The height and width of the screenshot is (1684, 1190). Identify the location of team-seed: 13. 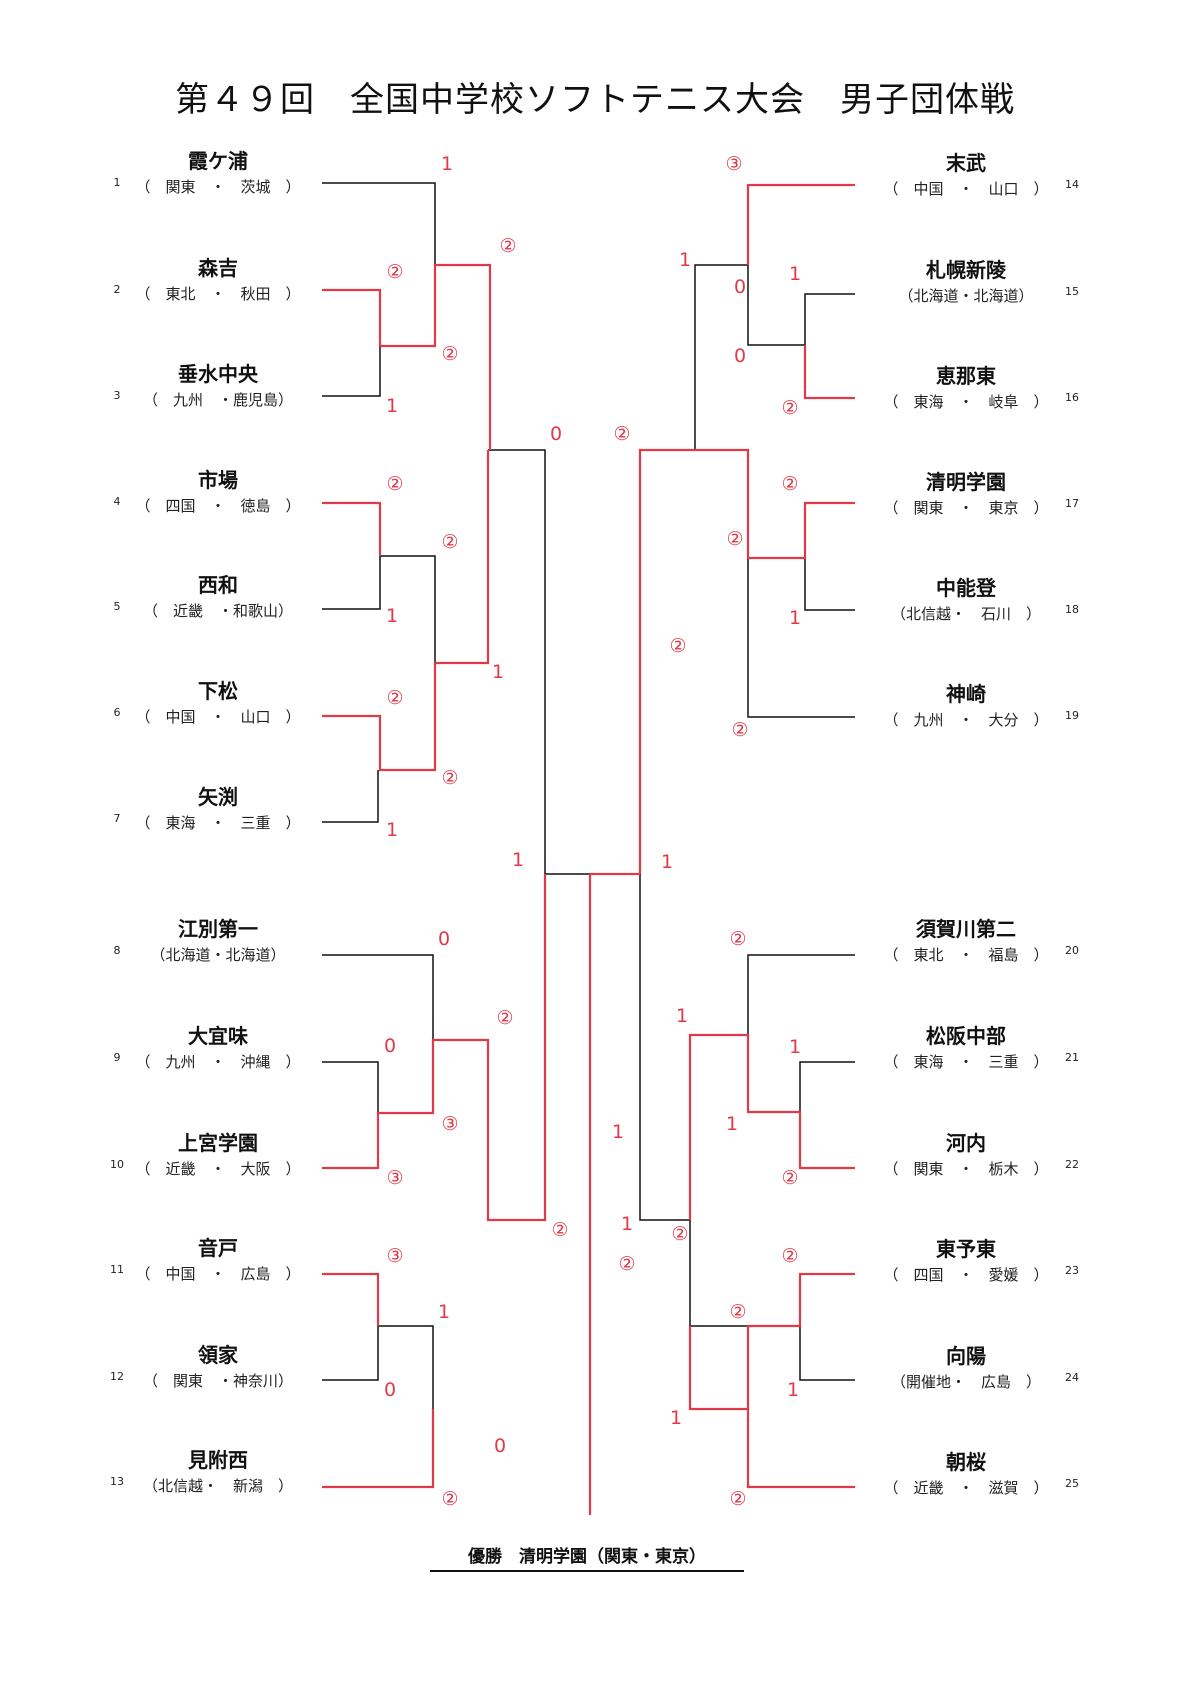
(117, 1481).